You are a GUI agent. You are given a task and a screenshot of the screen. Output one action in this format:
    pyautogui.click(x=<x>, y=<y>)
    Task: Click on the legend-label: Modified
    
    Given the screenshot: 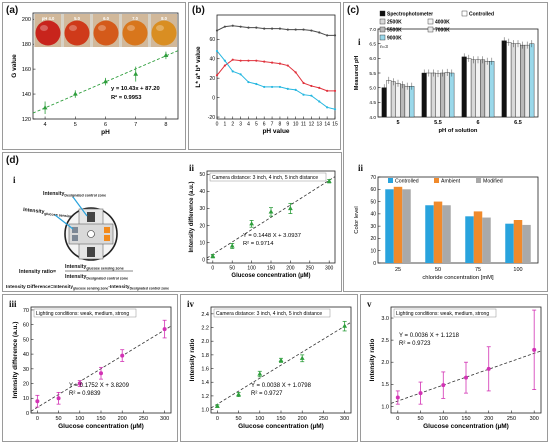 What is the action you would take?
    pyautogui.click(x=493, y=182)
    